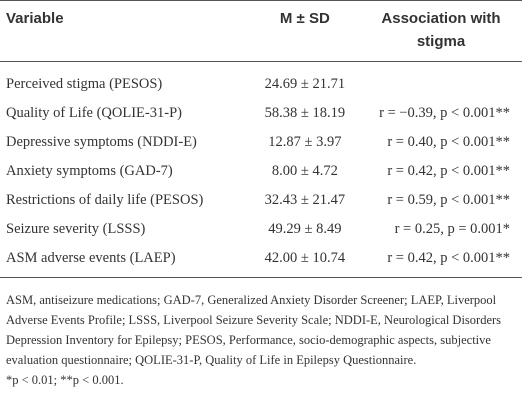 The image size is (522, 416). What do you see at coordinates (305, 142) in the screenshot?
I see `table-cell: 12.87 ± 3.97` at bounding box center [305, 142].